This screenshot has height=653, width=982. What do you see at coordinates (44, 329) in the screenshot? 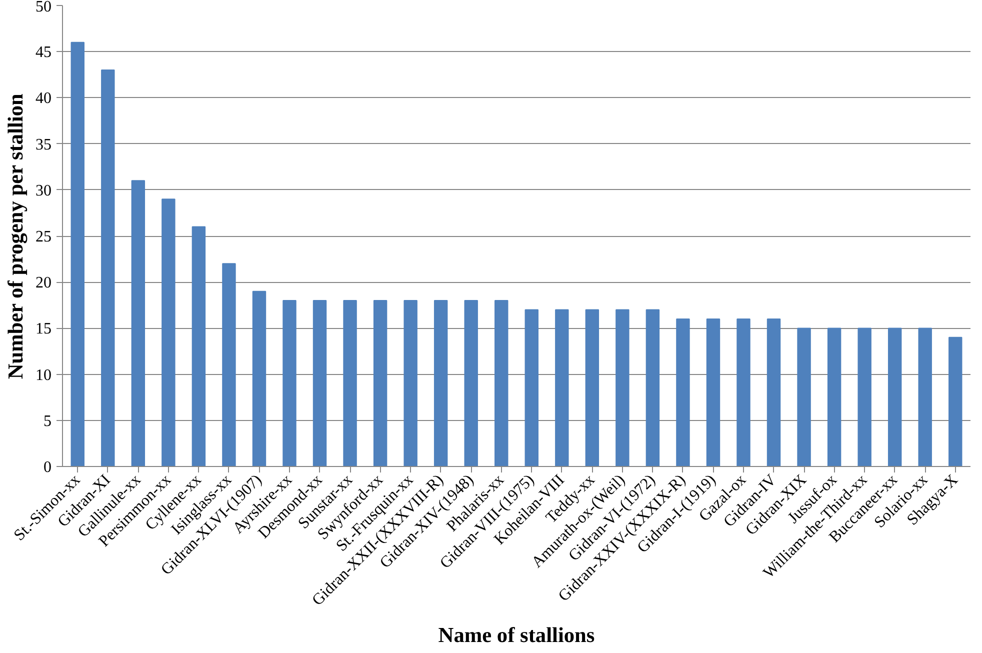
I see `y-tick-label: 15` at bounding box center [44, 329].